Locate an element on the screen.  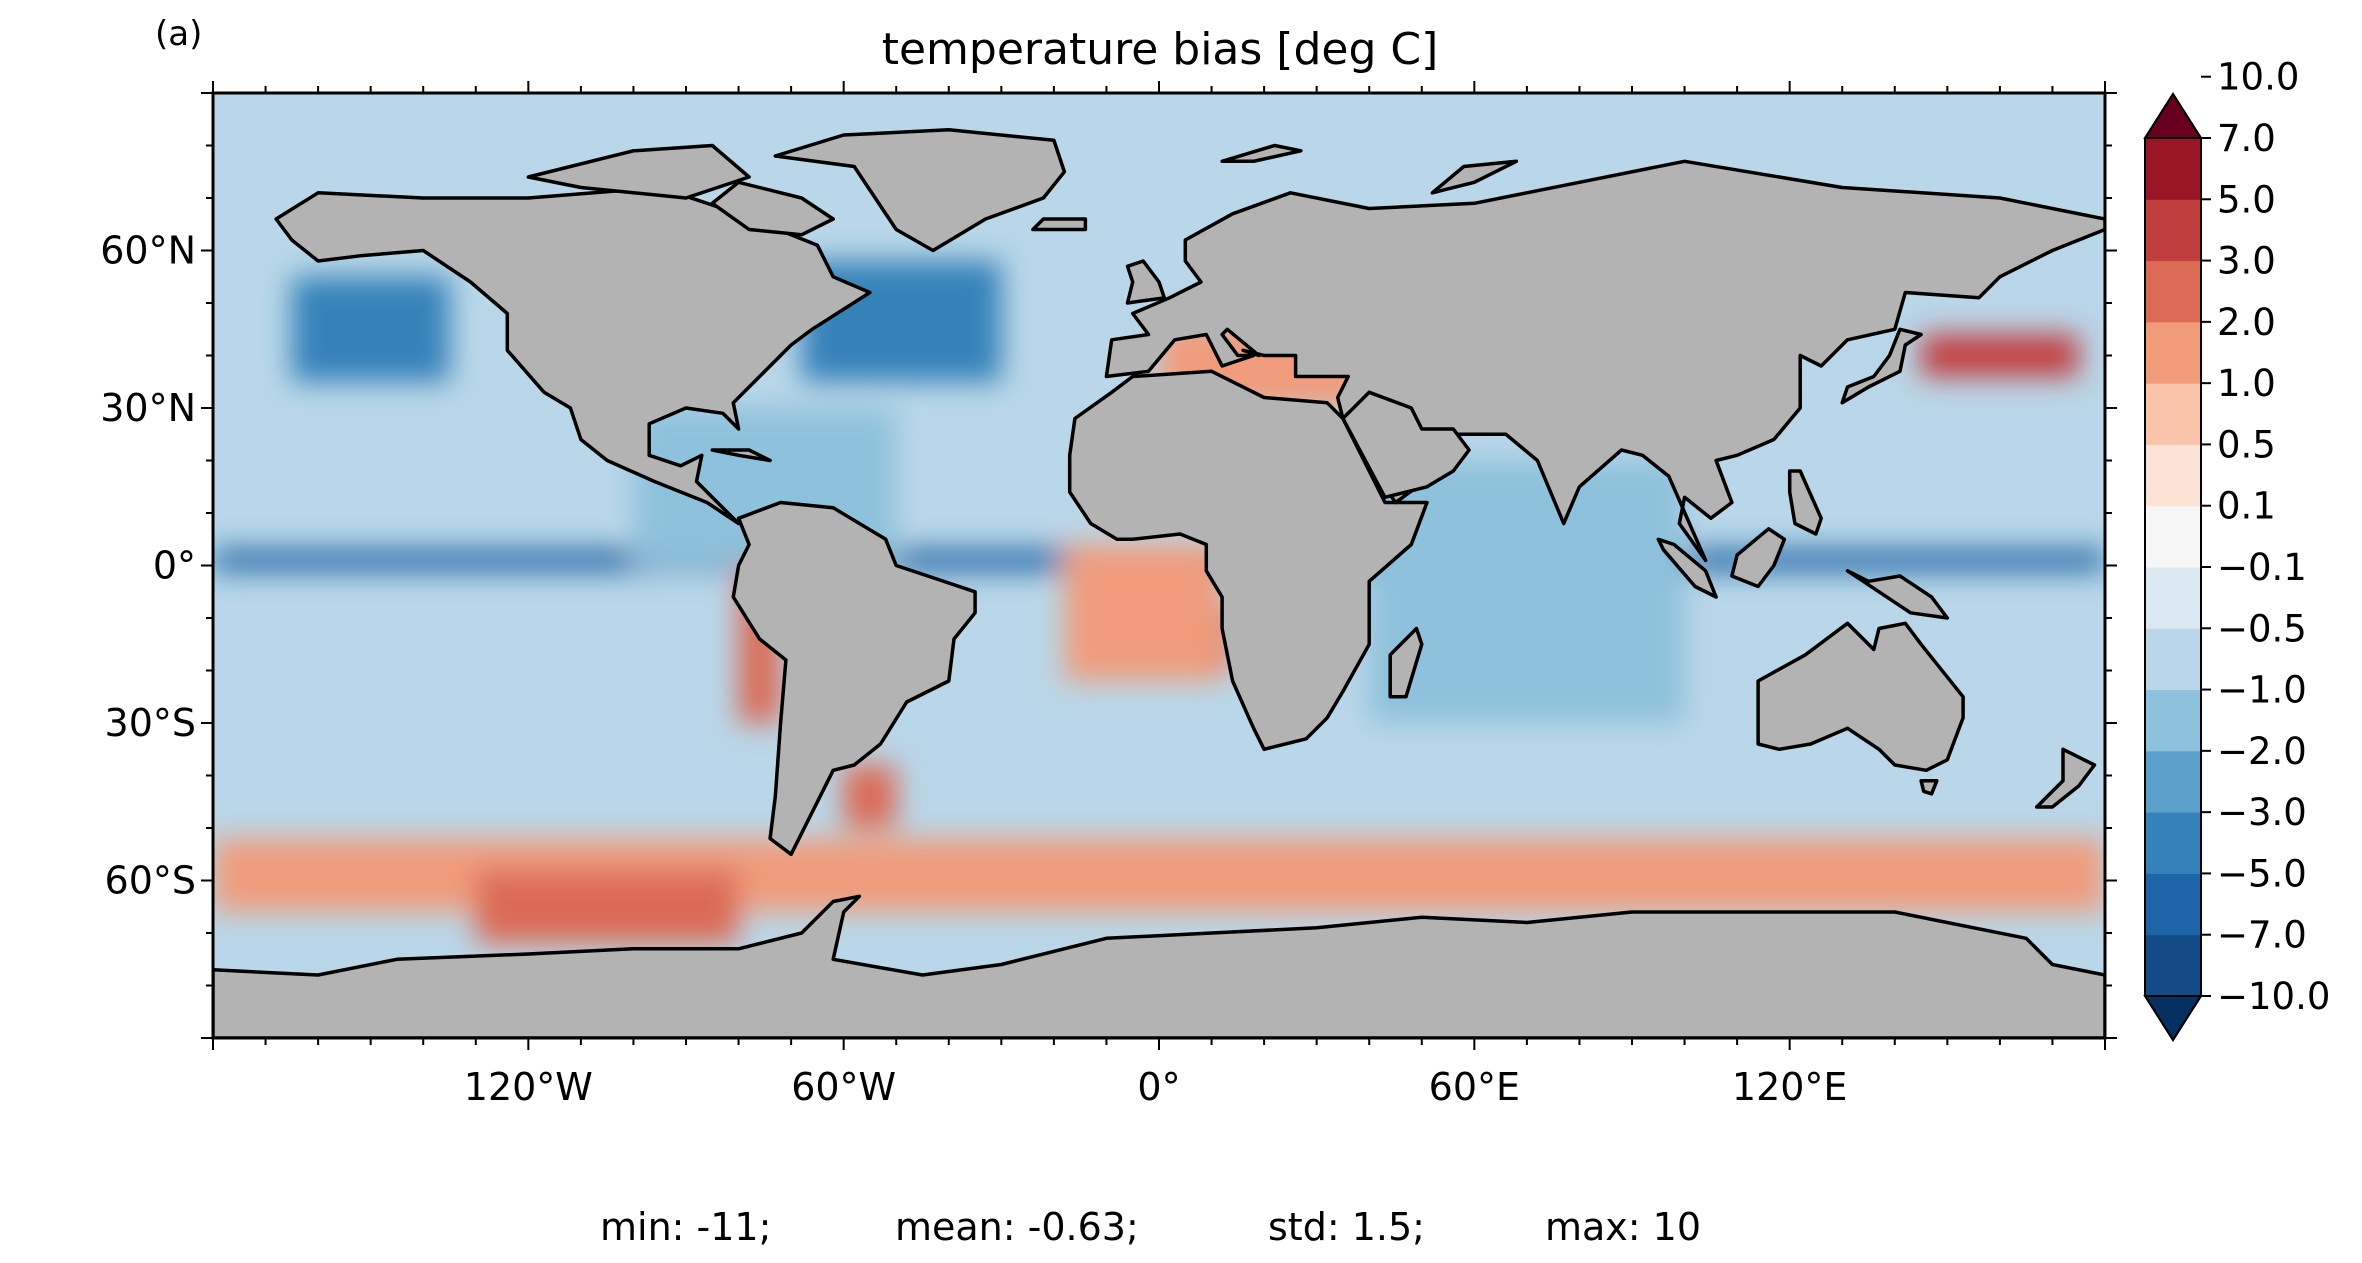
lon-tick-label: 120°W is located at coordinates (528, 1087).